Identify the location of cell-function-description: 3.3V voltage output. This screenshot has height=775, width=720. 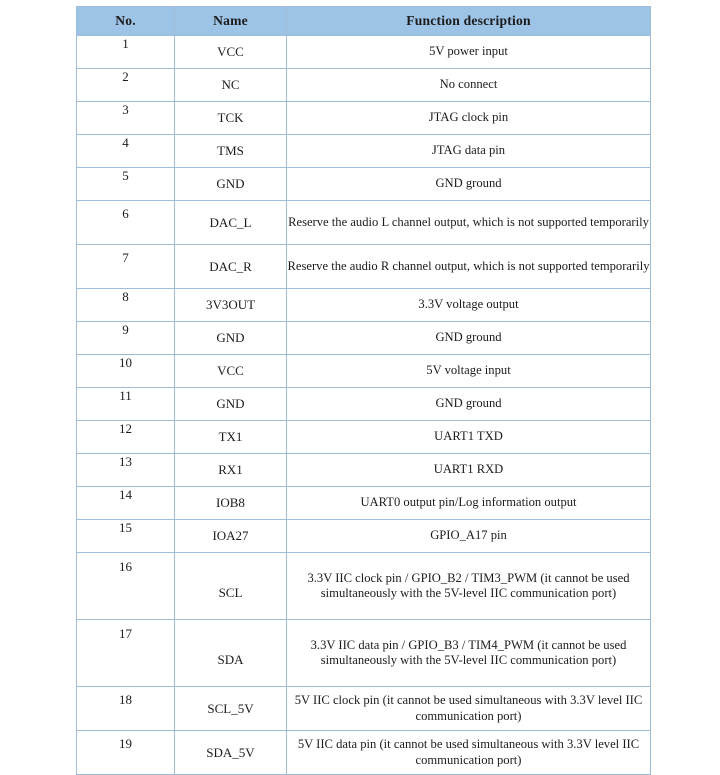
(468, 305).